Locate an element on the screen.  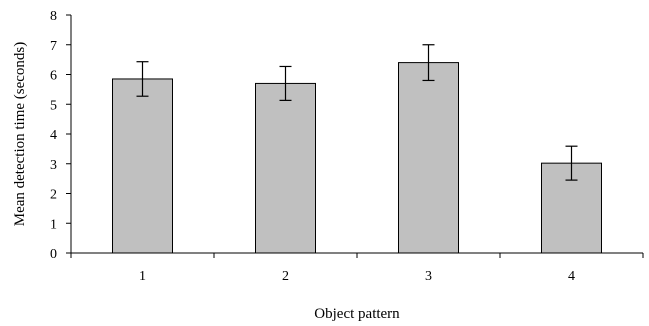
y-tick-label: 1 is located at coordinates (53, 224).